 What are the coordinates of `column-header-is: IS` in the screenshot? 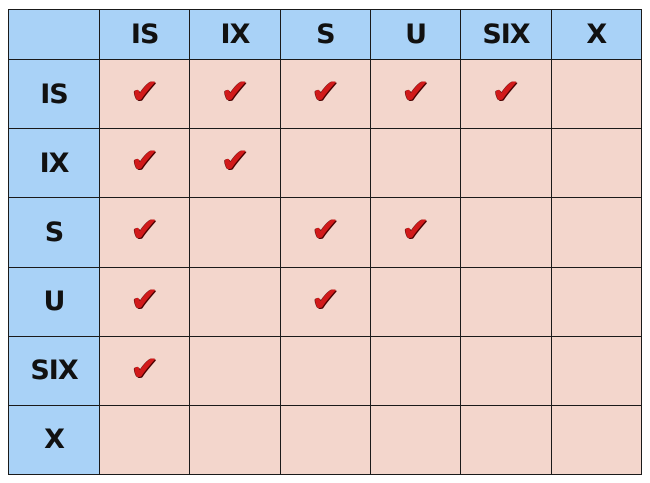 It's located at (144, 34).